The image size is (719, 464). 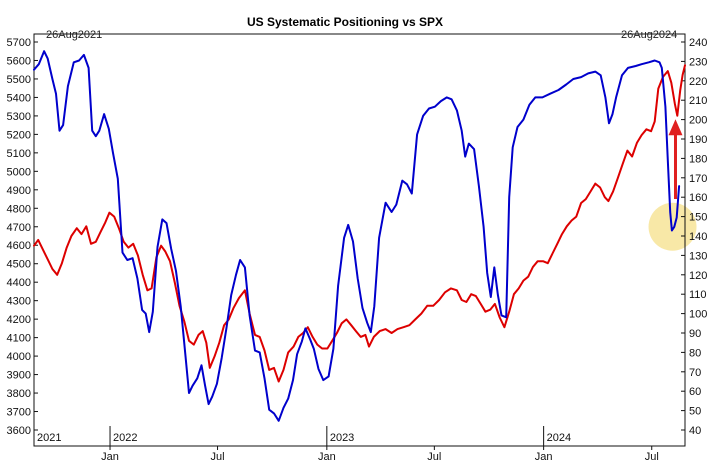 I want to click on right-tick-label: 210, so click(x=698, y=101).